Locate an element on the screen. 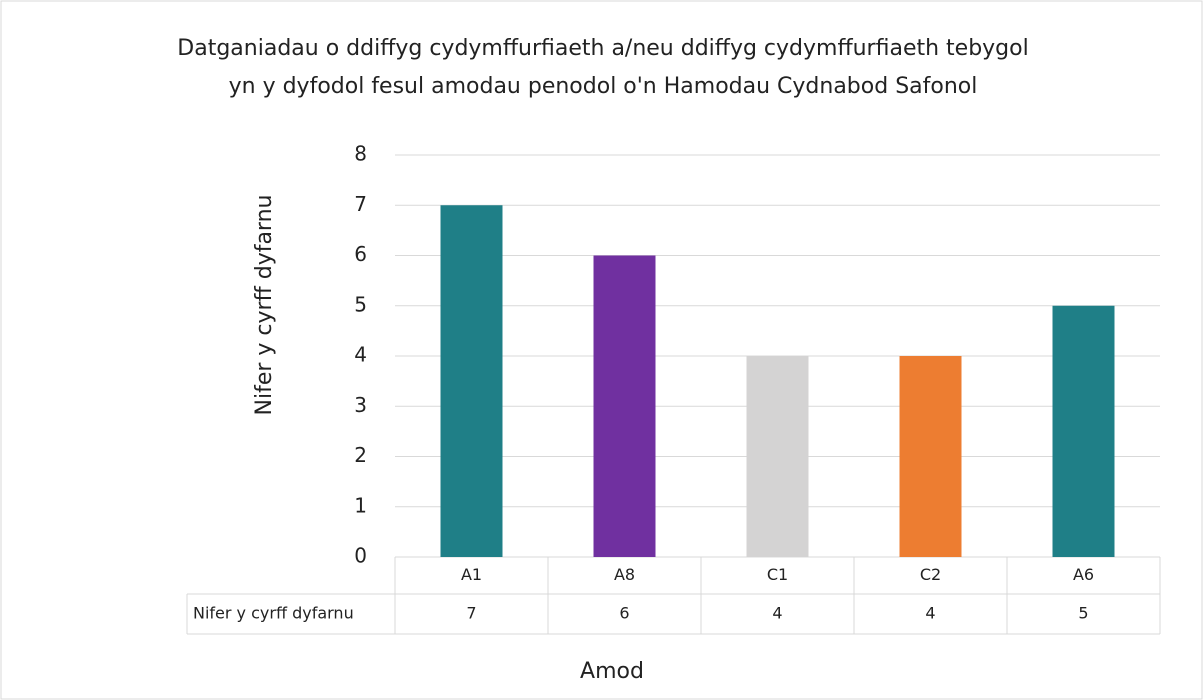 This screenshot has width=1203, height=700. x-tick-label: A8 is located at coordinates (624, 574).